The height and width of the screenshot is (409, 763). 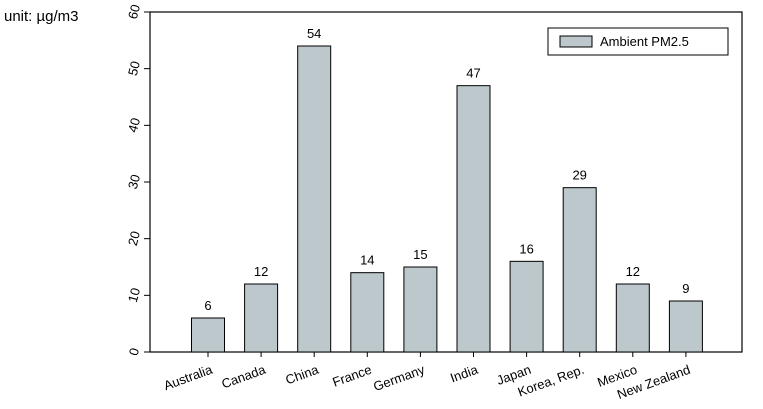 I want to click on y-tick-label: 20, so click(x=134, y=238).